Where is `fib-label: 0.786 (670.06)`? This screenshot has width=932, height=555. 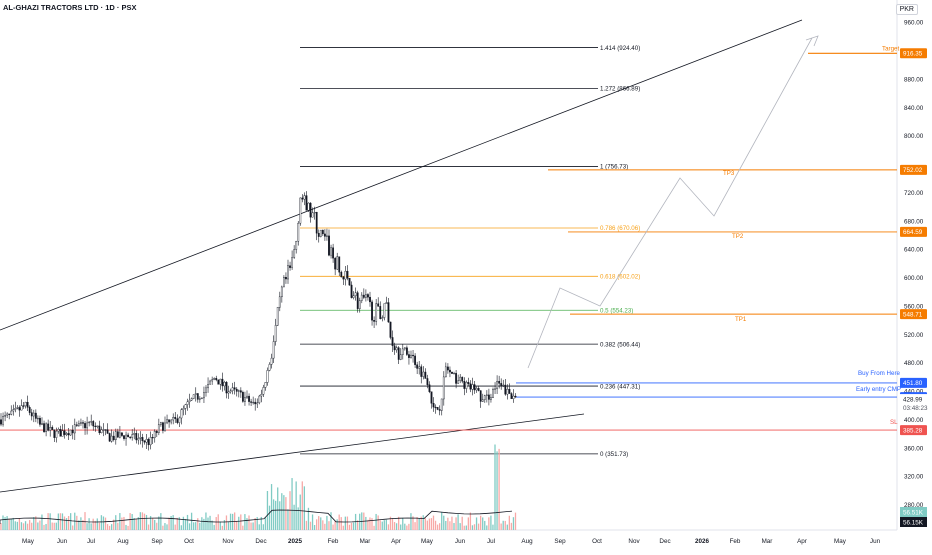
fib-label: 0.786 (670.06) is located at coordinates (620, 228).